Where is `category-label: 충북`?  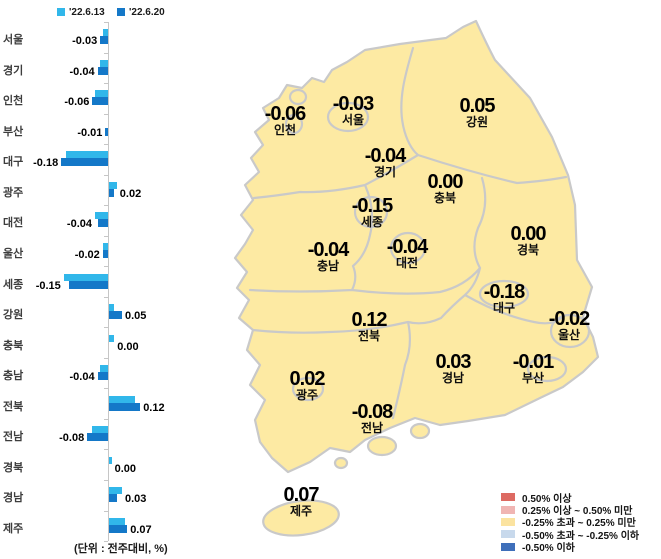 category-label: 충북 is located at coordinates (13, 345).